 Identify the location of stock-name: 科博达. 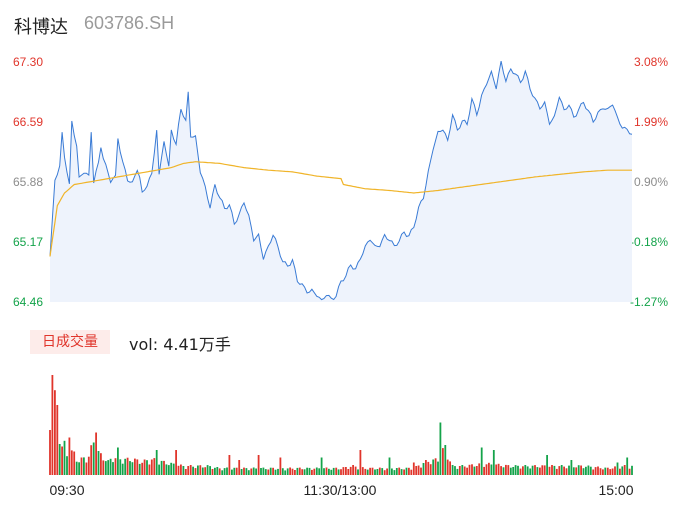
(41, 27).